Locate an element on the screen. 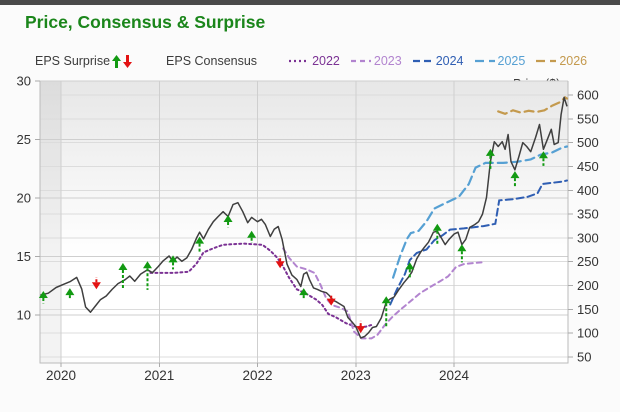 The image size is (620, 412). price-axis-label: 100 is located at coordinates (588, 333).